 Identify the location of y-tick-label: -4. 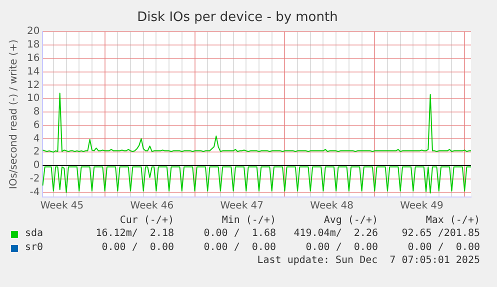
(35, 192).